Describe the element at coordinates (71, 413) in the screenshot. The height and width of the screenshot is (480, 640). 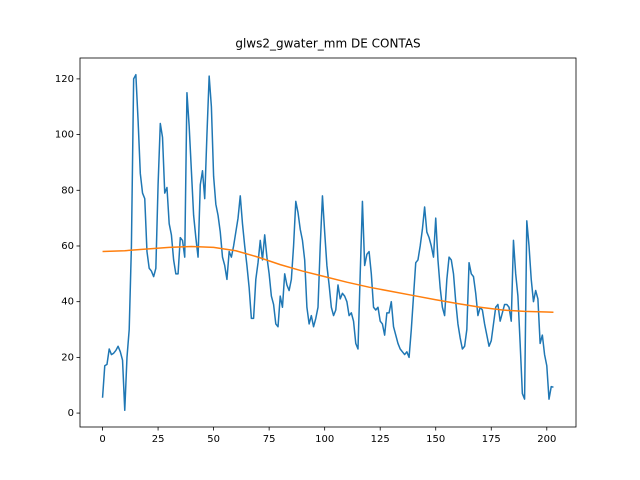
I see `y-tick-label: 0` at that location.